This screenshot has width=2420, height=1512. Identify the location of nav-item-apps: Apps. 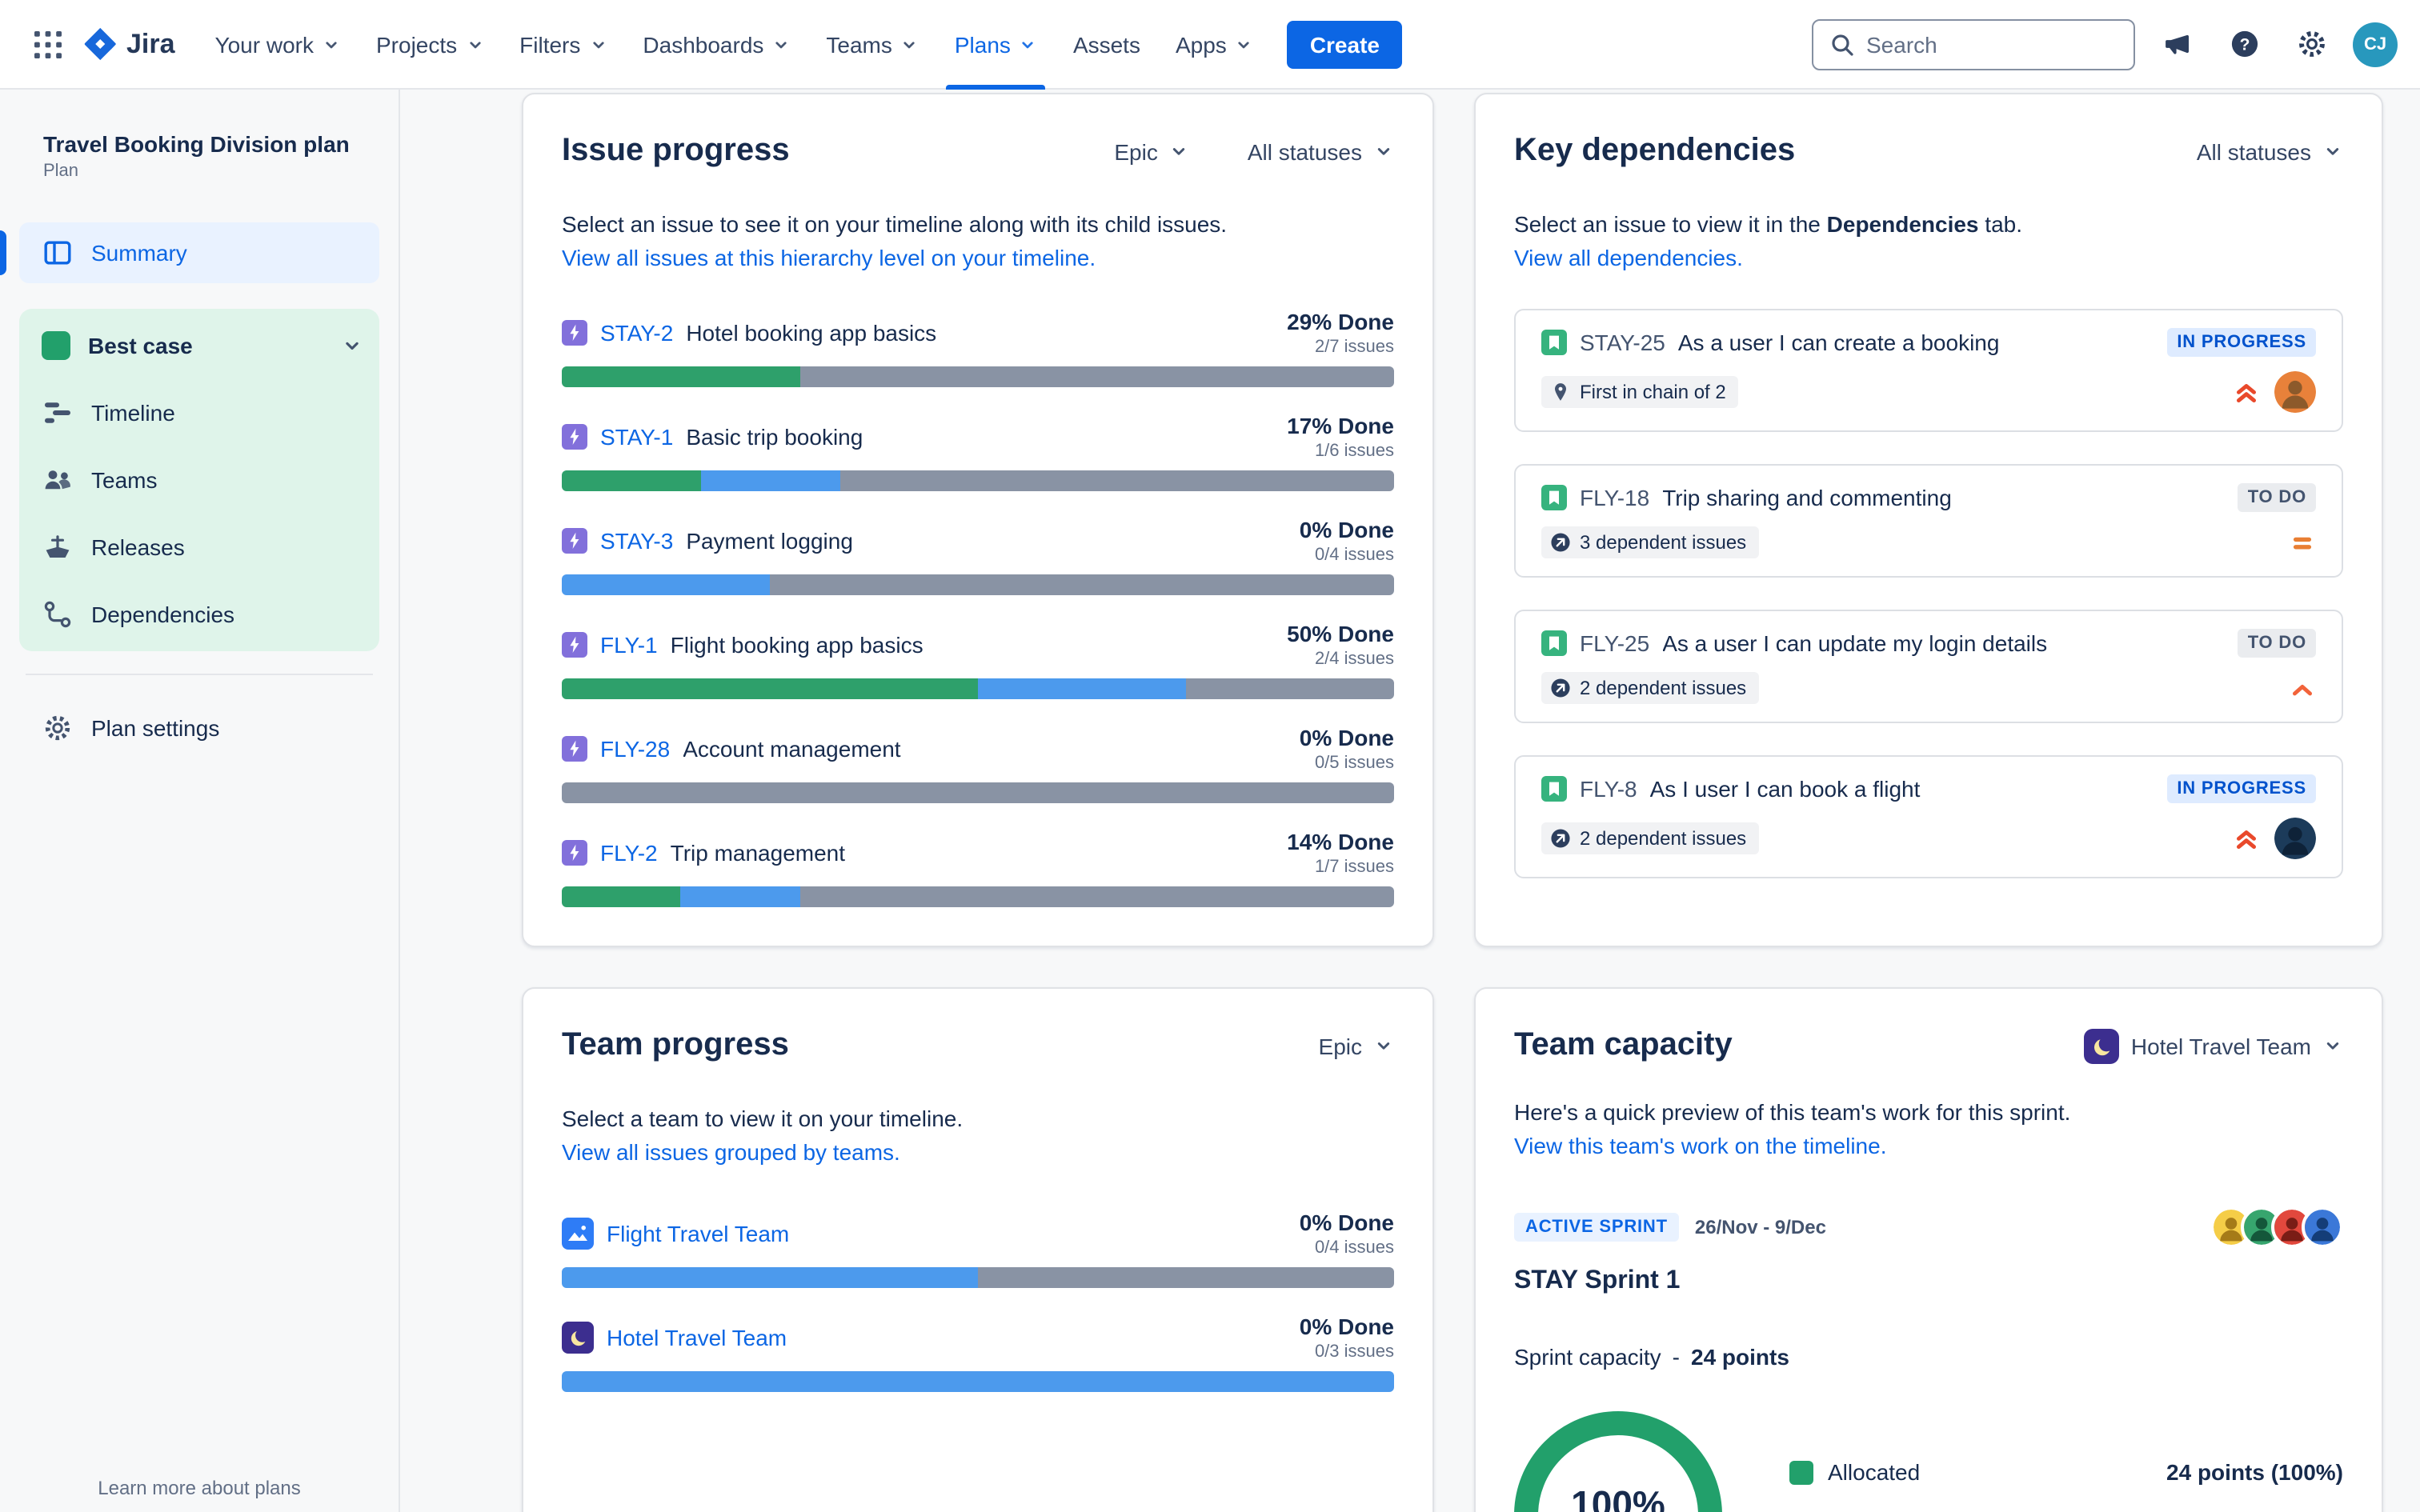
(1215, 44).